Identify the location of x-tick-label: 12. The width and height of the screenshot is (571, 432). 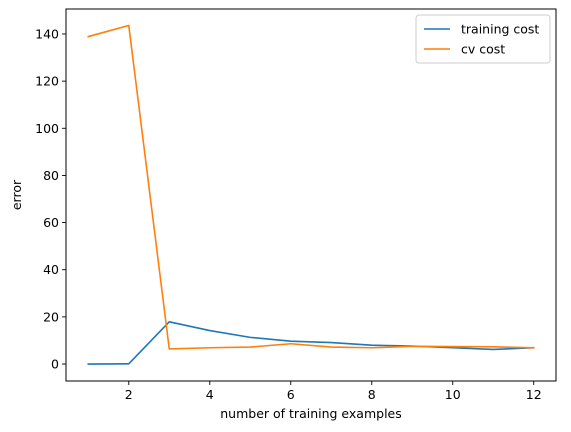
(534, 394).